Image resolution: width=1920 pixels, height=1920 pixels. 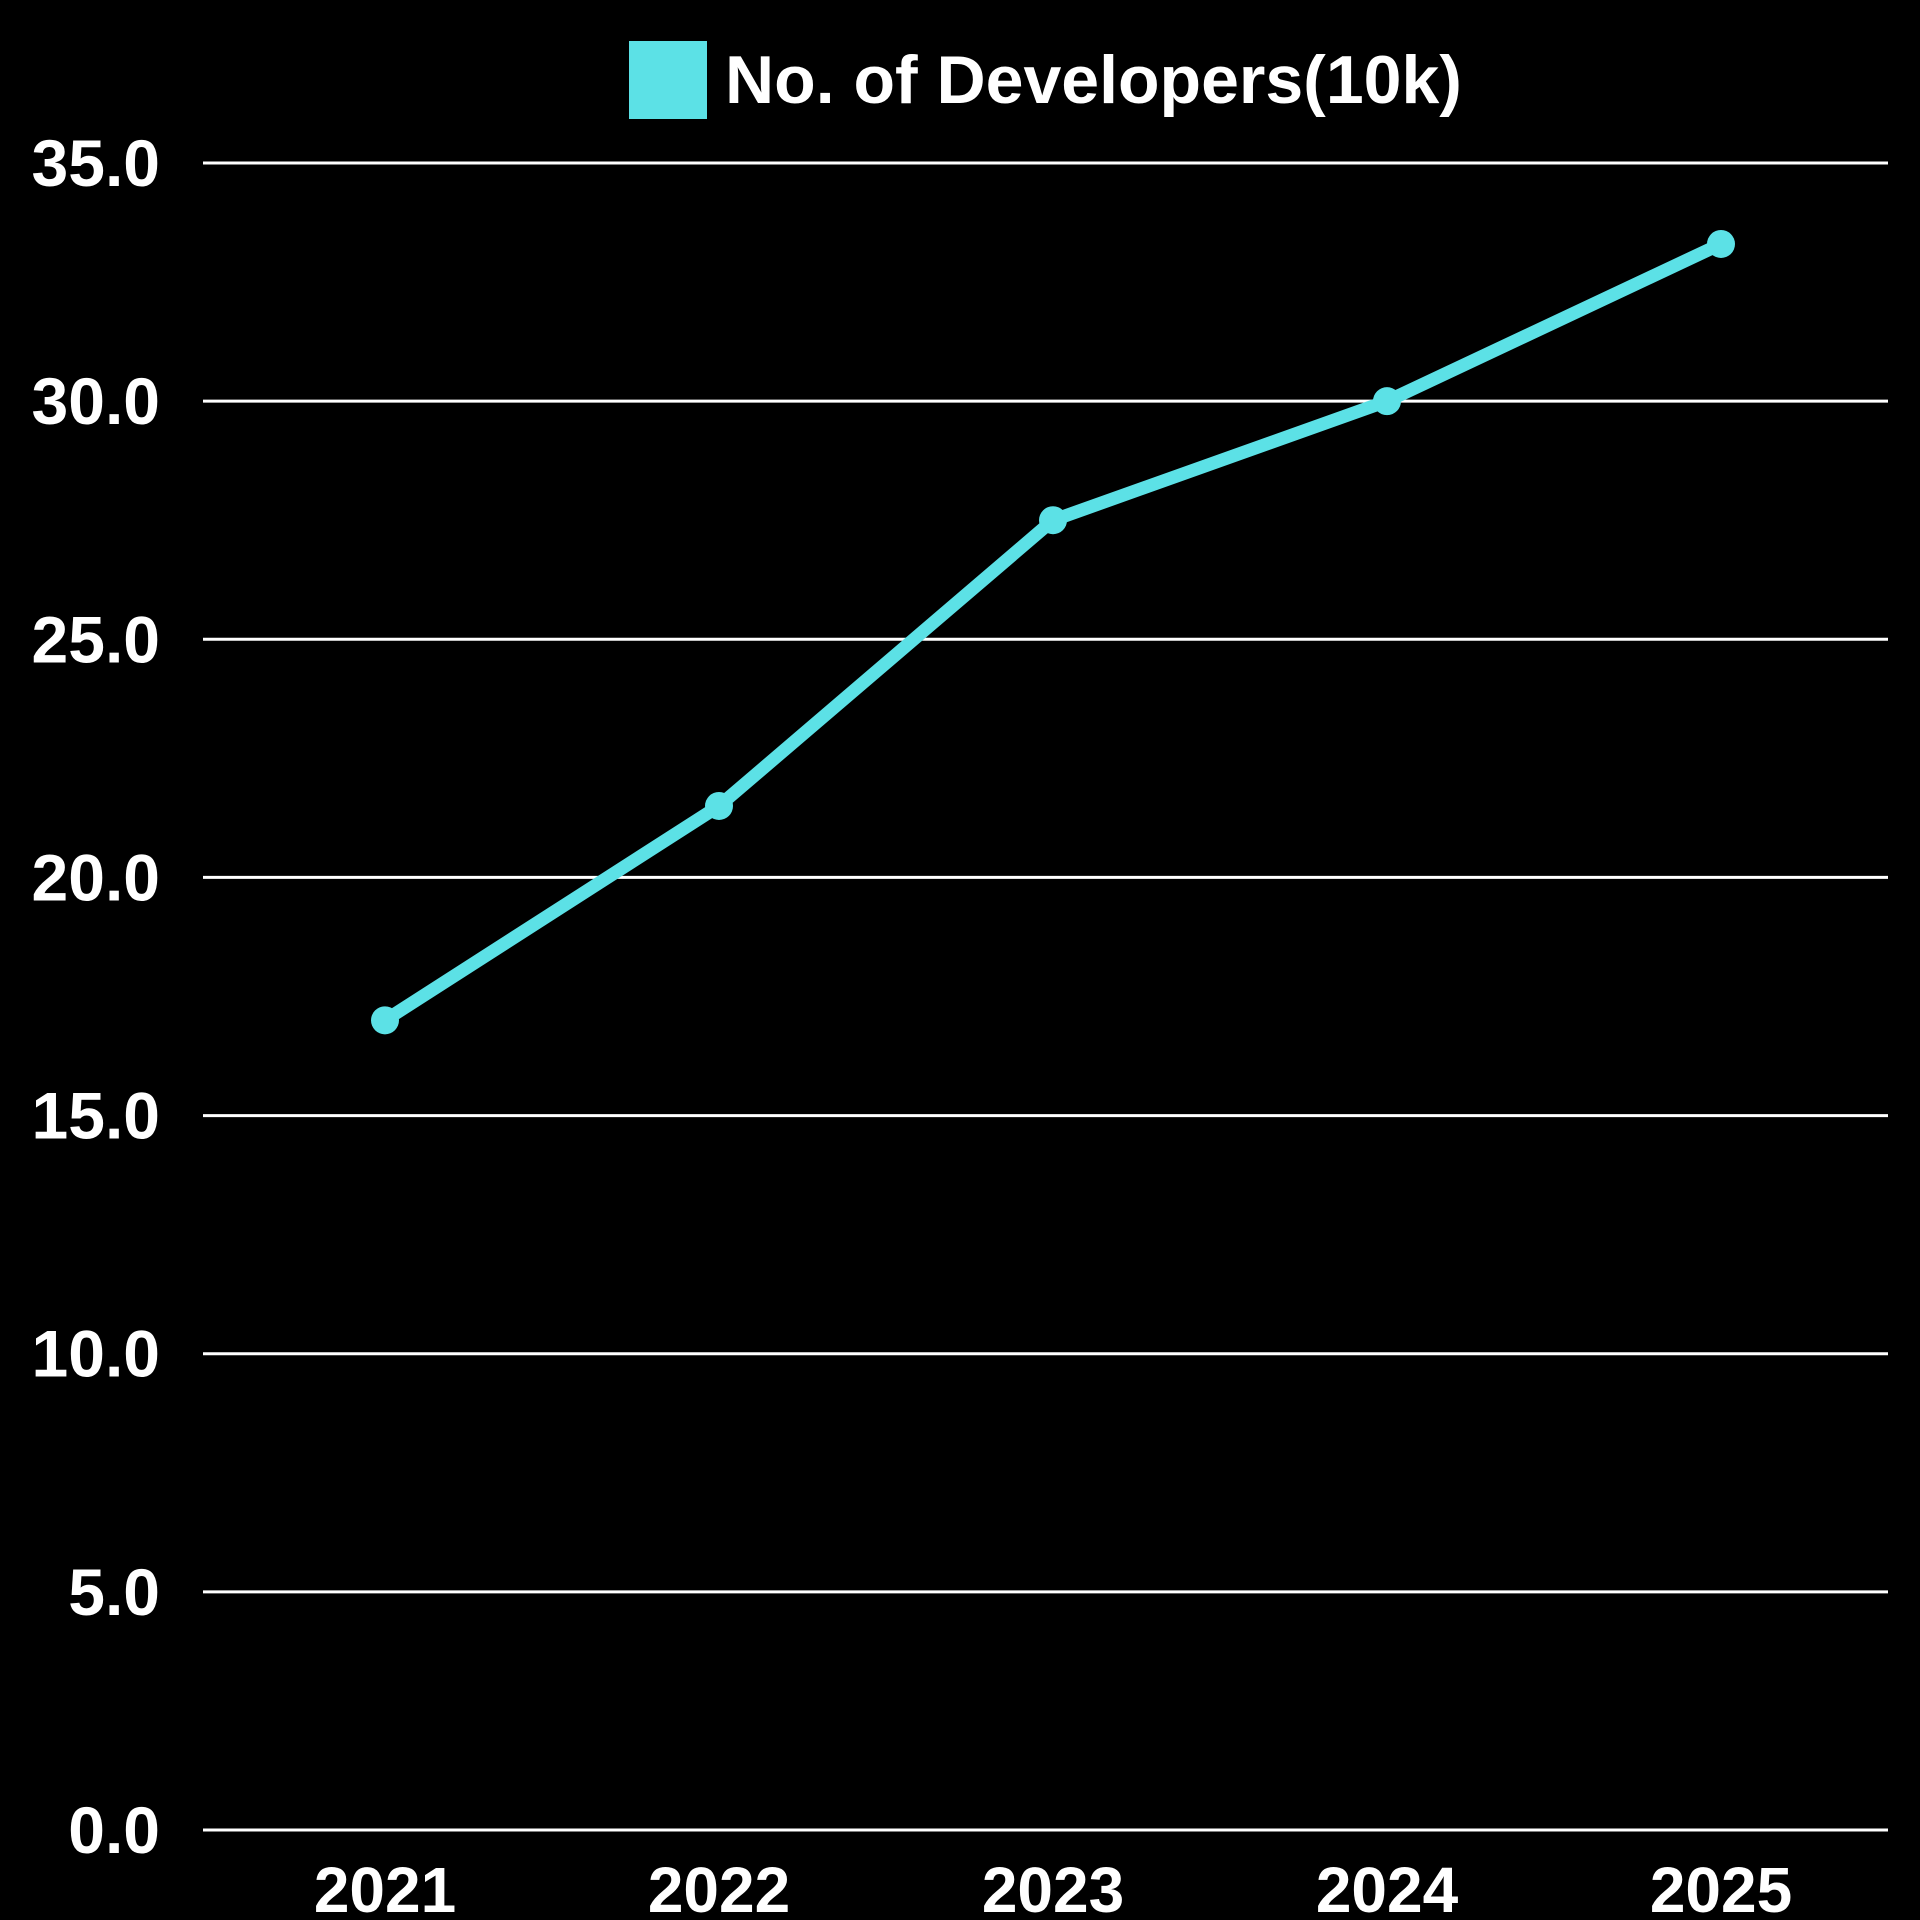 What do you see at coordinates (719, 1887) in the screenshot?
I see `x-tick-label: 2022` at bounding box center [719, 1887].